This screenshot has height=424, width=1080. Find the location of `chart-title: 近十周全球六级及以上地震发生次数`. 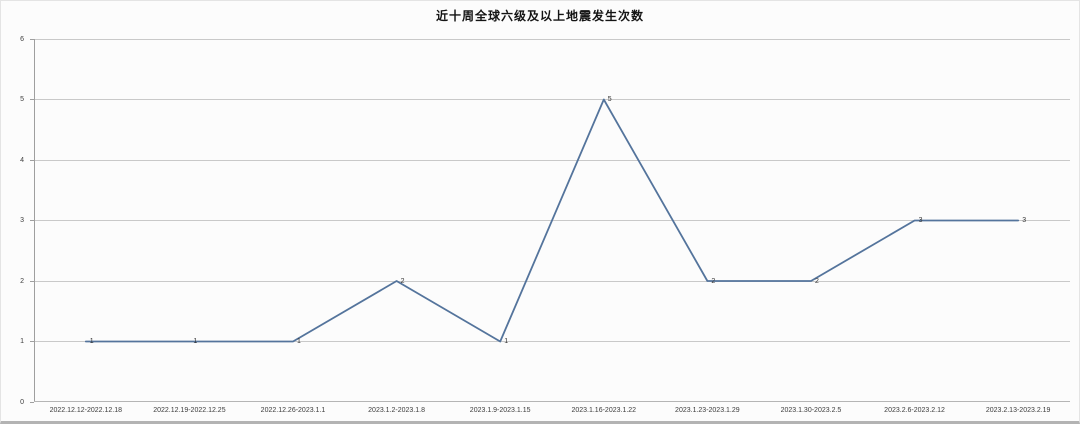

chart-title: 近十周全球六级及以上地震发生次数 is located at coordinates (539, 16).